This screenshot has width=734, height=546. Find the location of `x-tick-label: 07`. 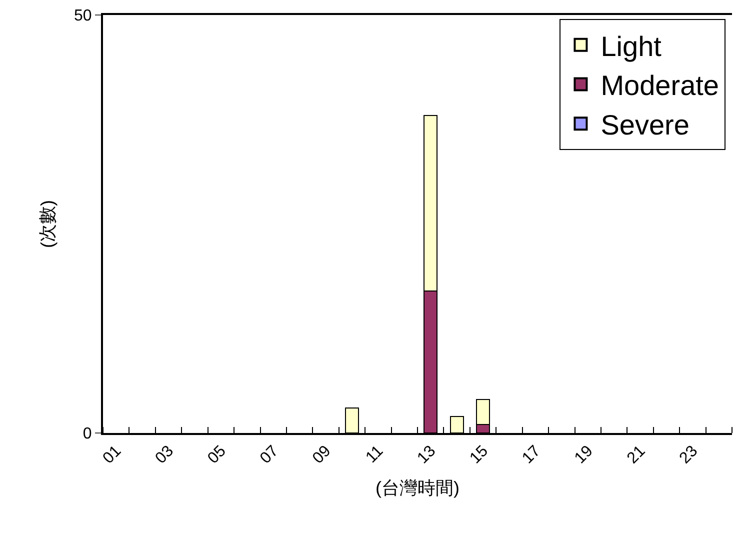

x-tick-label: 07 is located at coordinates (269, 455).